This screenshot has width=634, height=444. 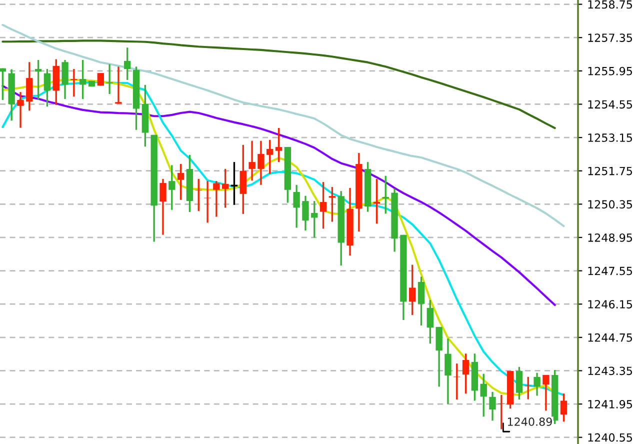 What do you see at coordinates (610, 404) in the screenshot?
I see `y-tick-label: 1241.95` at bounding box center [610, 404].